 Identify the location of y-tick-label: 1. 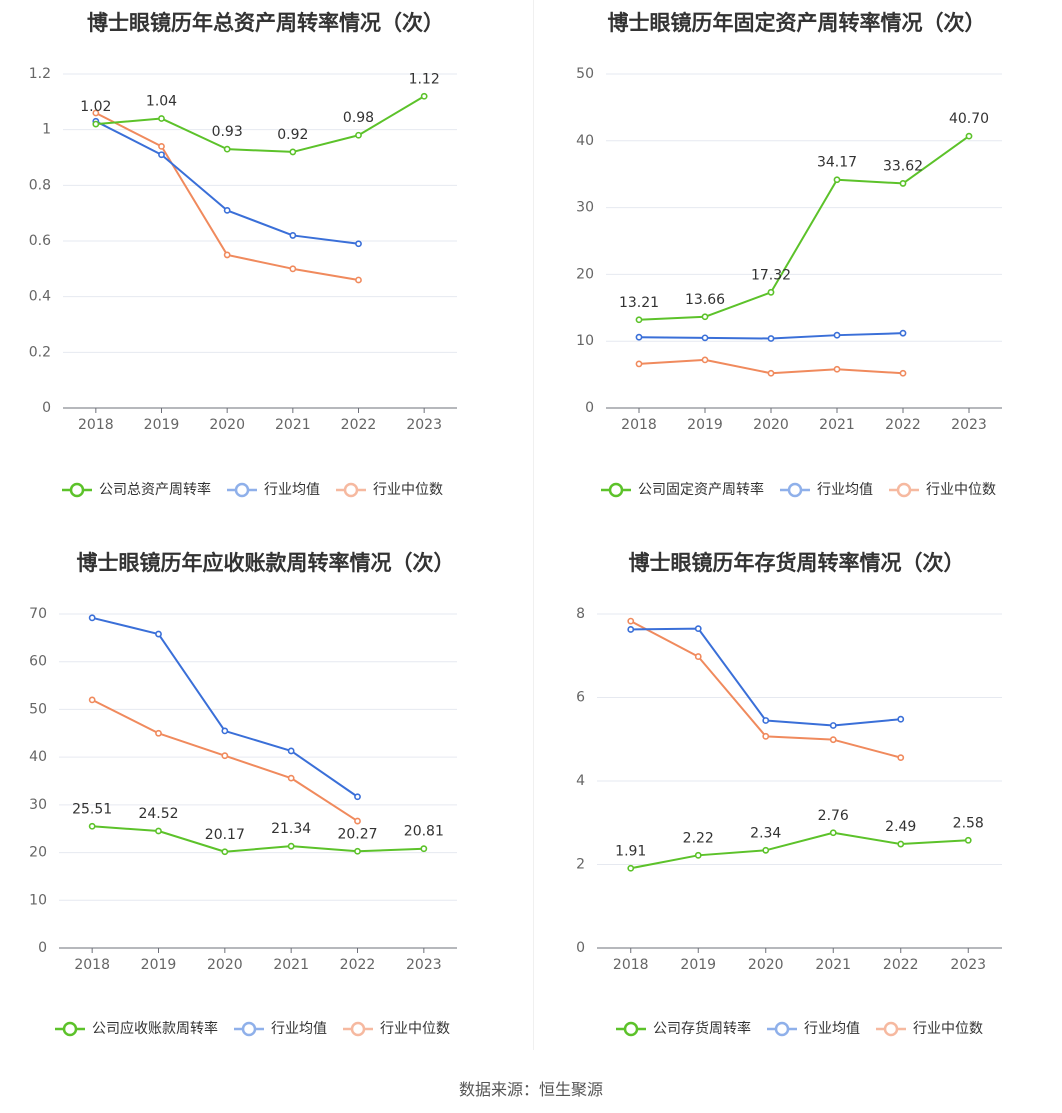
(46, 130).